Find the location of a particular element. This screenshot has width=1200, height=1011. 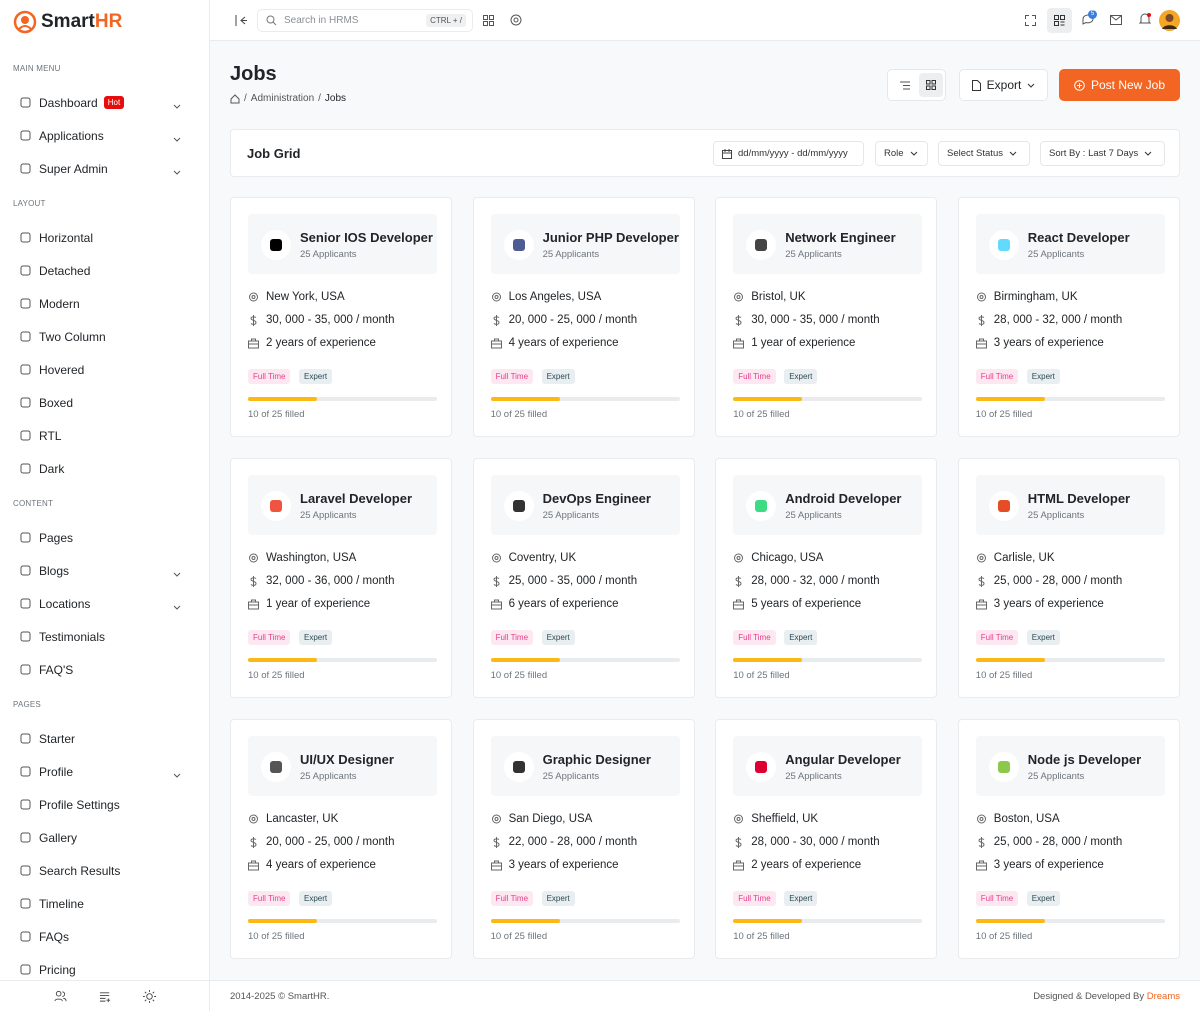

menu-label: Timeline is located at coordinates (61, 903).